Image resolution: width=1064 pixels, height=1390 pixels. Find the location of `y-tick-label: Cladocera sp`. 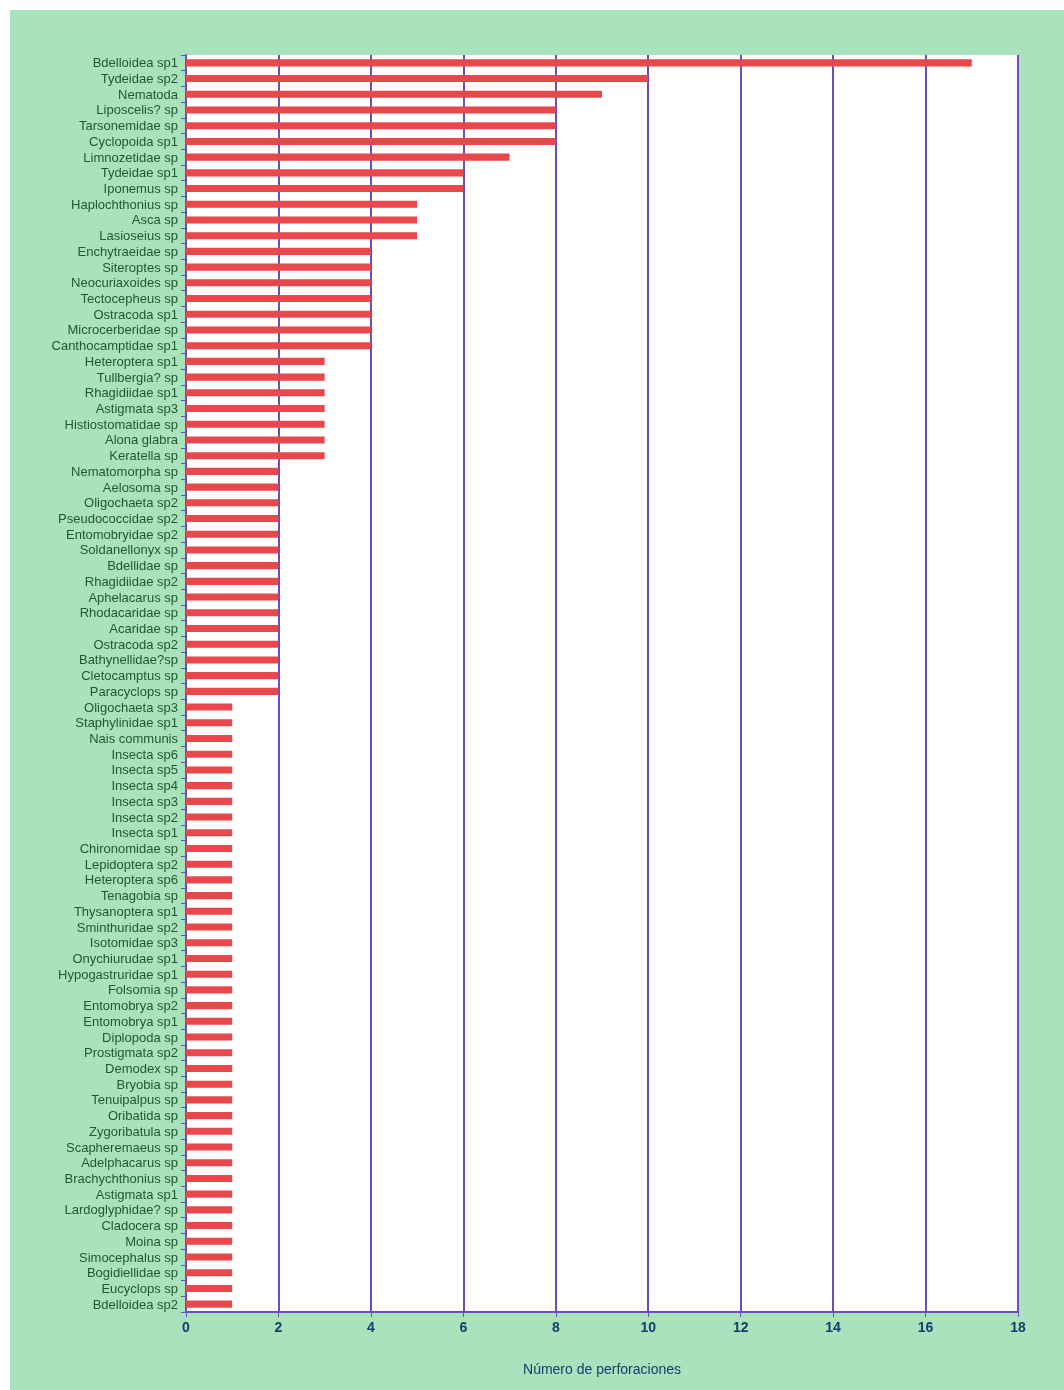

y-tick-label: Cladocera sp is located at coordinates (139, 1226).